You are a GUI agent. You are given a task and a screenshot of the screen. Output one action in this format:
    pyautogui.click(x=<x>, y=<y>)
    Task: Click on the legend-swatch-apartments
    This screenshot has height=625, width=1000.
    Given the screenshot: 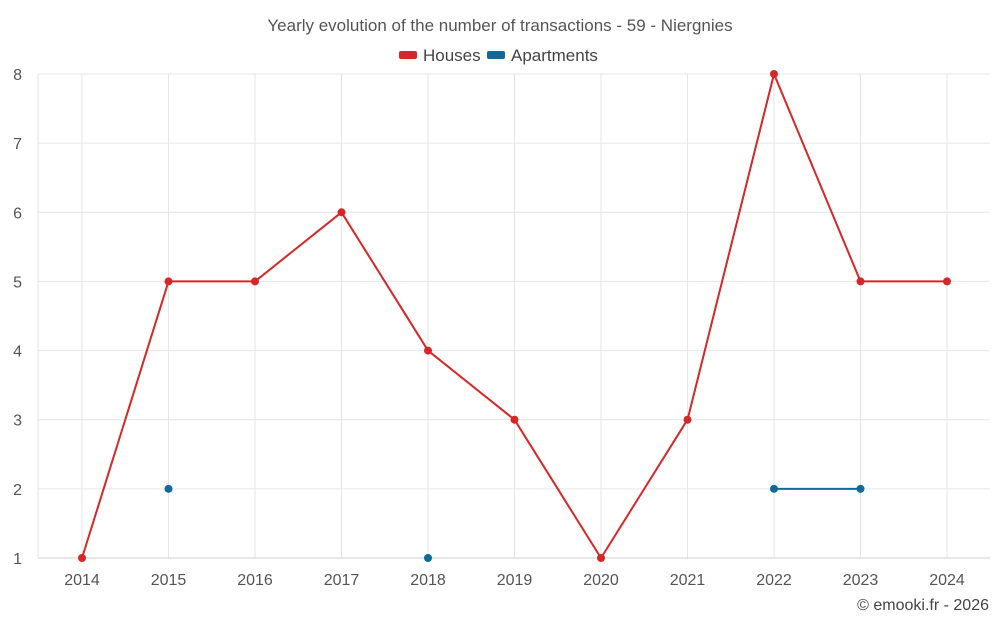 What is the action you would take?
    pyautogui.click(x=496, y=55)
    